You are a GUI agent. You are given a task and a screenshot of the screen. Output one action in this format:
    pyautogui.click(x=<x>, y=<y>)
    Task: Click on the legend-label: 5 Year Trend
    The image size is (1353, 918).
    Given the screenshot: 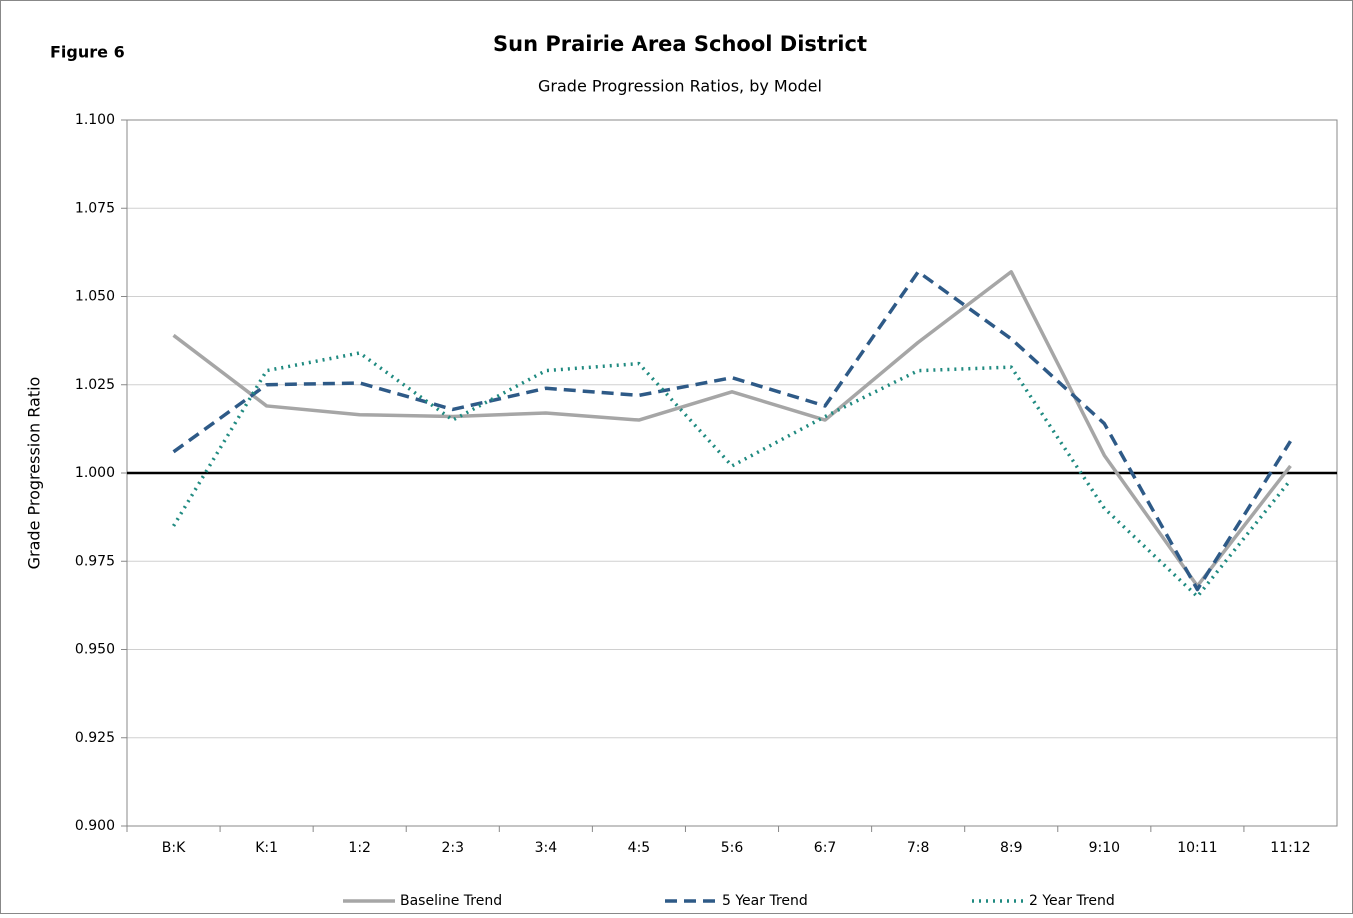 What is the action you would take?
    pyautogui.click(x=765, y=901)
    